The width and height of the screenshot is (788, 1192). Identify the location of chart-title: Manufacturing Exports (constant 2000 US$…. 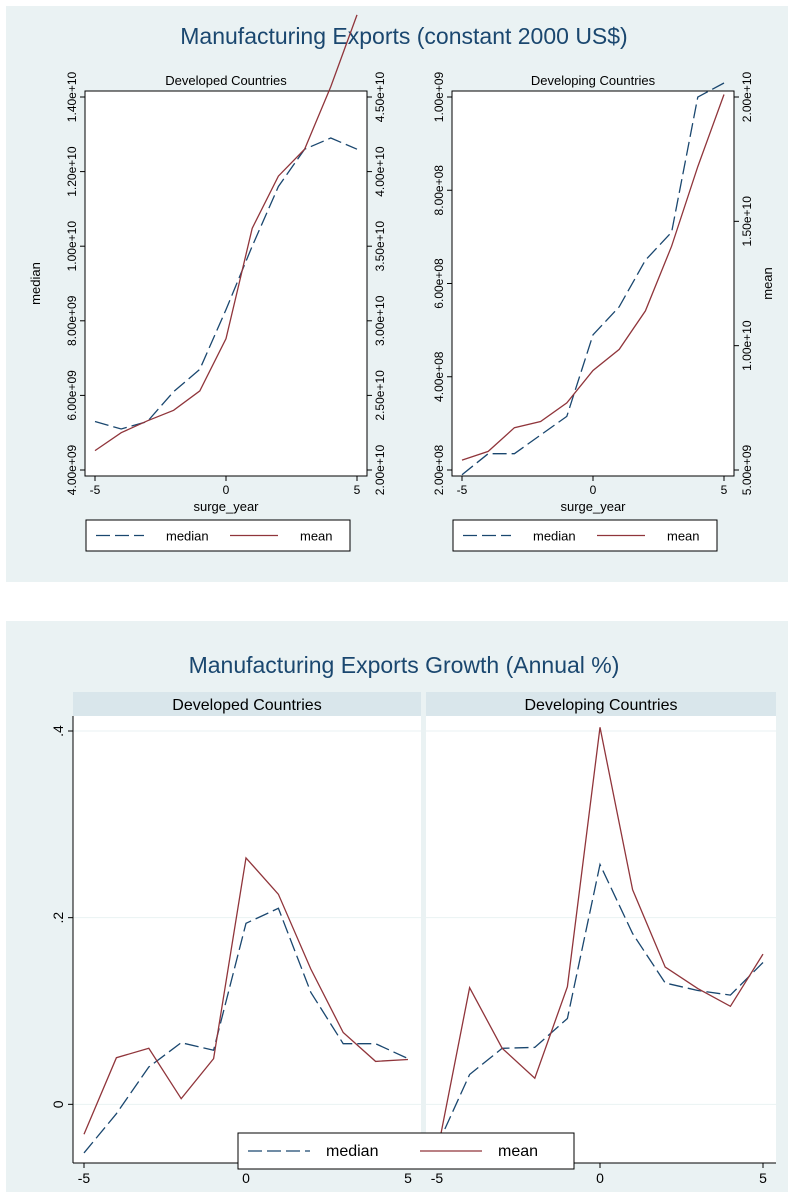
(403, 36).